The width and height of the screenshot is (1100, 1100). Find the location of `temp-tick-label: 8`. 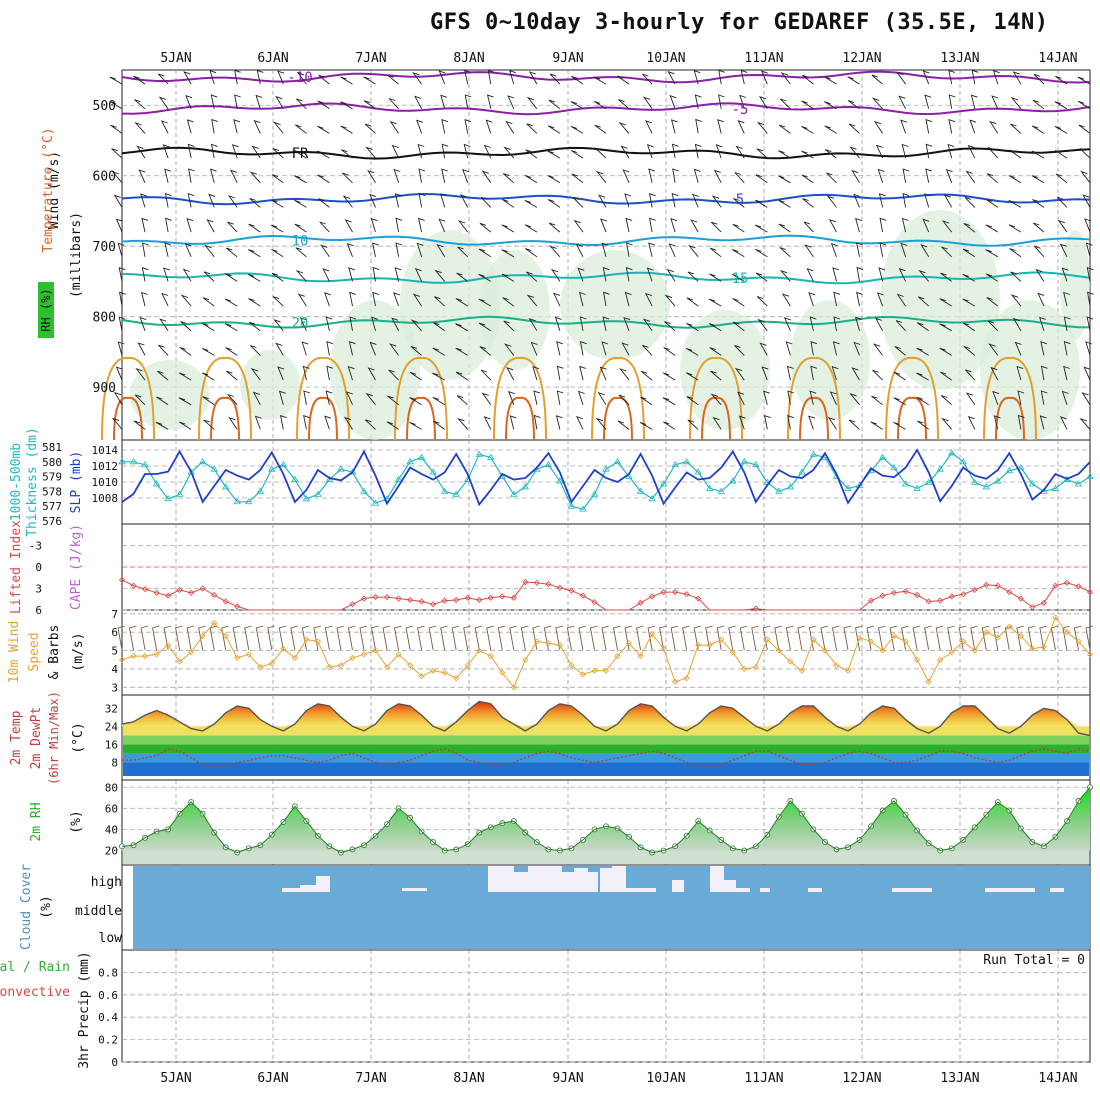

temp-tick-label: 8 is located at coordinates (114, 762).